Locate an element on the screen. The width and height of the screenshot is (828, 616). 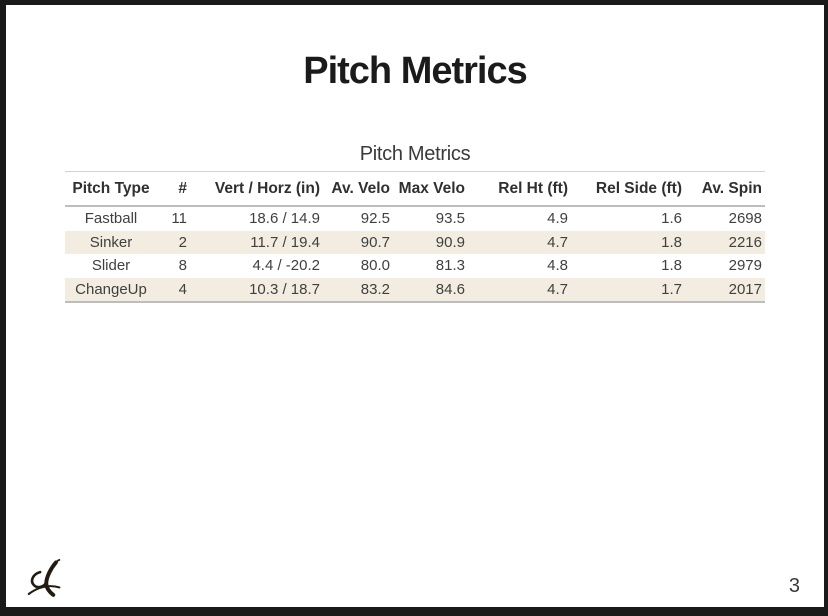
column-header-pitch-type: Pitch Type is located at coordinates (112, 189).